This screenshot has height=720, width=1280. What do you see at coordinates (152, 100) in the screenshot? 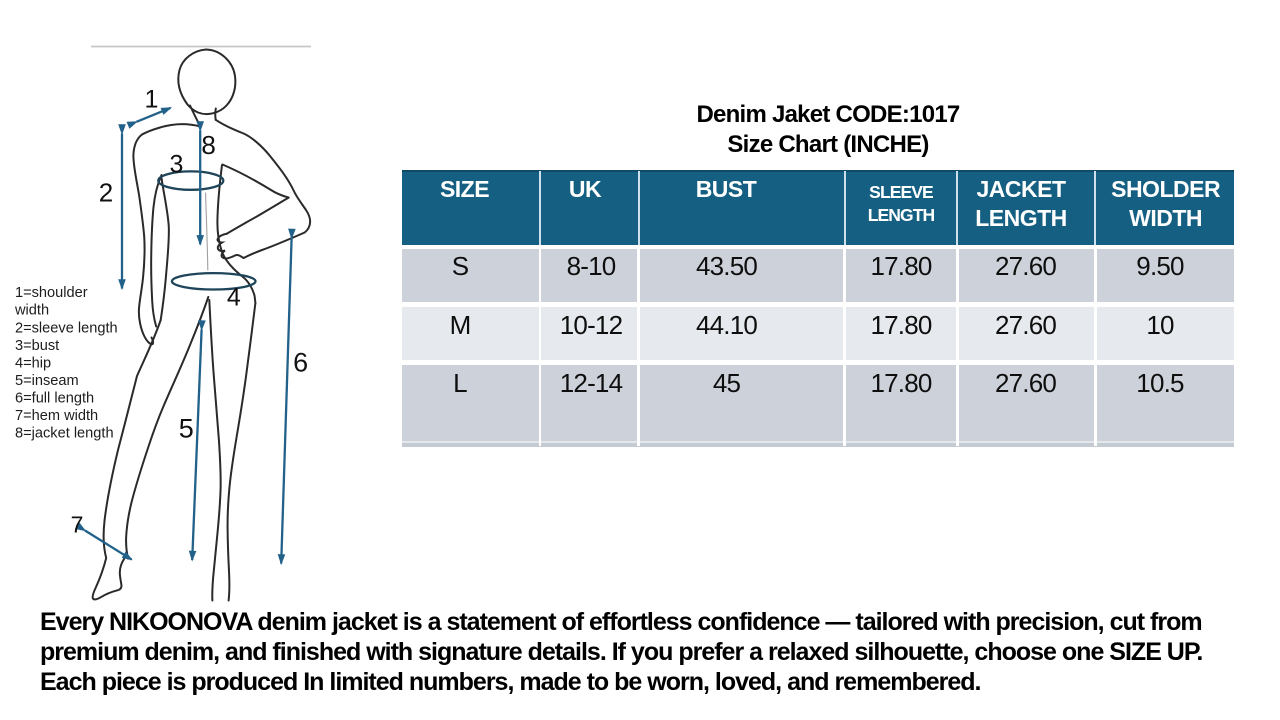
I see `svg-text: 1` at bounding box center [152, 100].